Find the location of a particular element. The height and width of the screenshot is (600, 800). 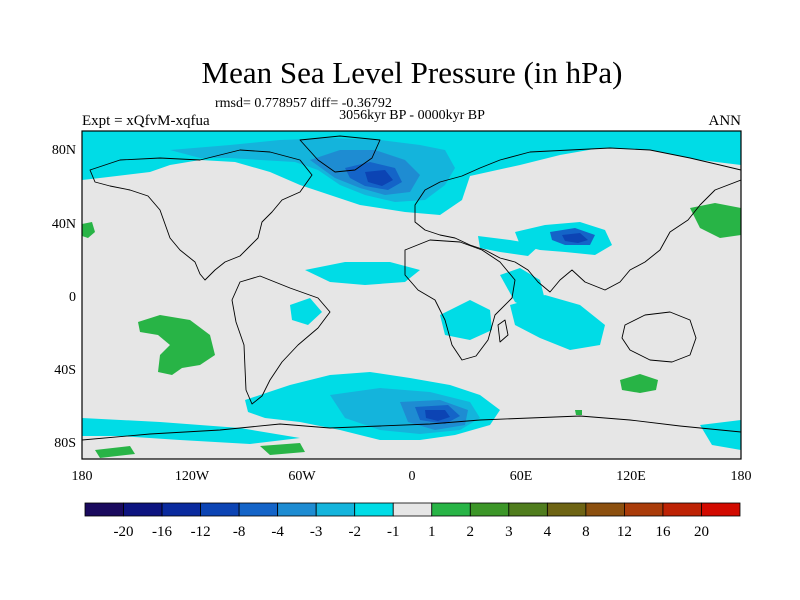

contour-antarctic-pos2 is located at coordinates (282, 449).